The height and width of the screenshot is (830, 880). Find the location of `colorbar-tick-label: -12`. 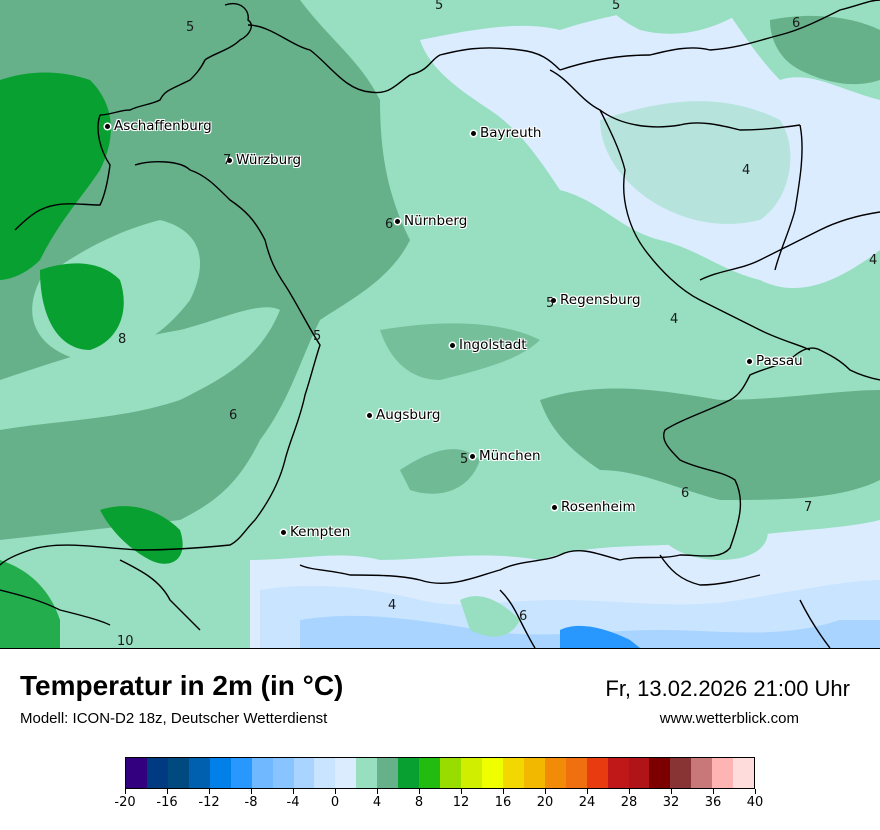

colorbar-tick-label: -12 is located at coordinates (209, 802).